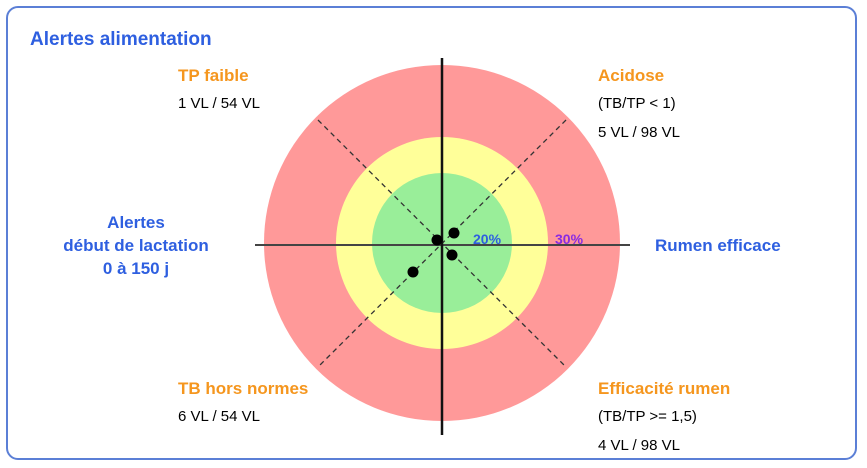 The height and width of the screenshot is (468, 867). What do you see at coordinates (639, 132) in the screenshot?
I see `quadrant-tr-counts: 5 VL / 98 VL` at bounding box center [639, 132].